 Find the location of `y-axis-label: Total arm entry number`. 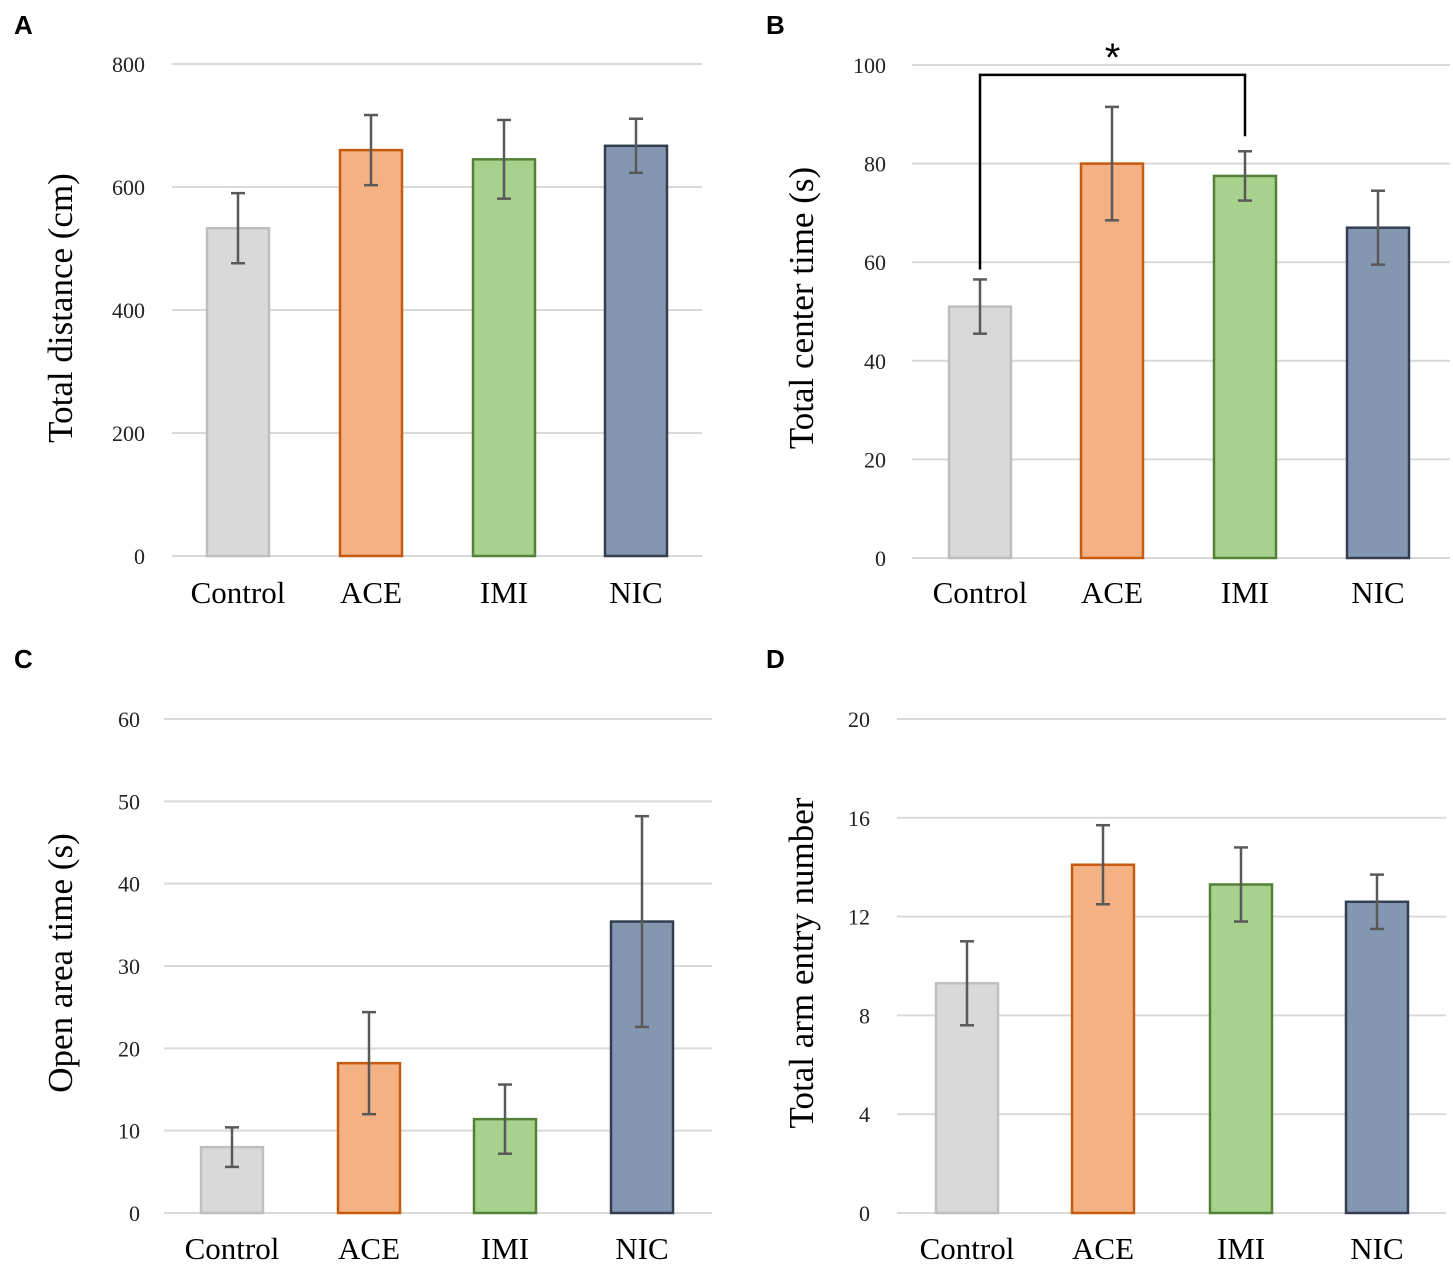

y-axis-label: Total arm entry number is located at coordinates (801, 962).